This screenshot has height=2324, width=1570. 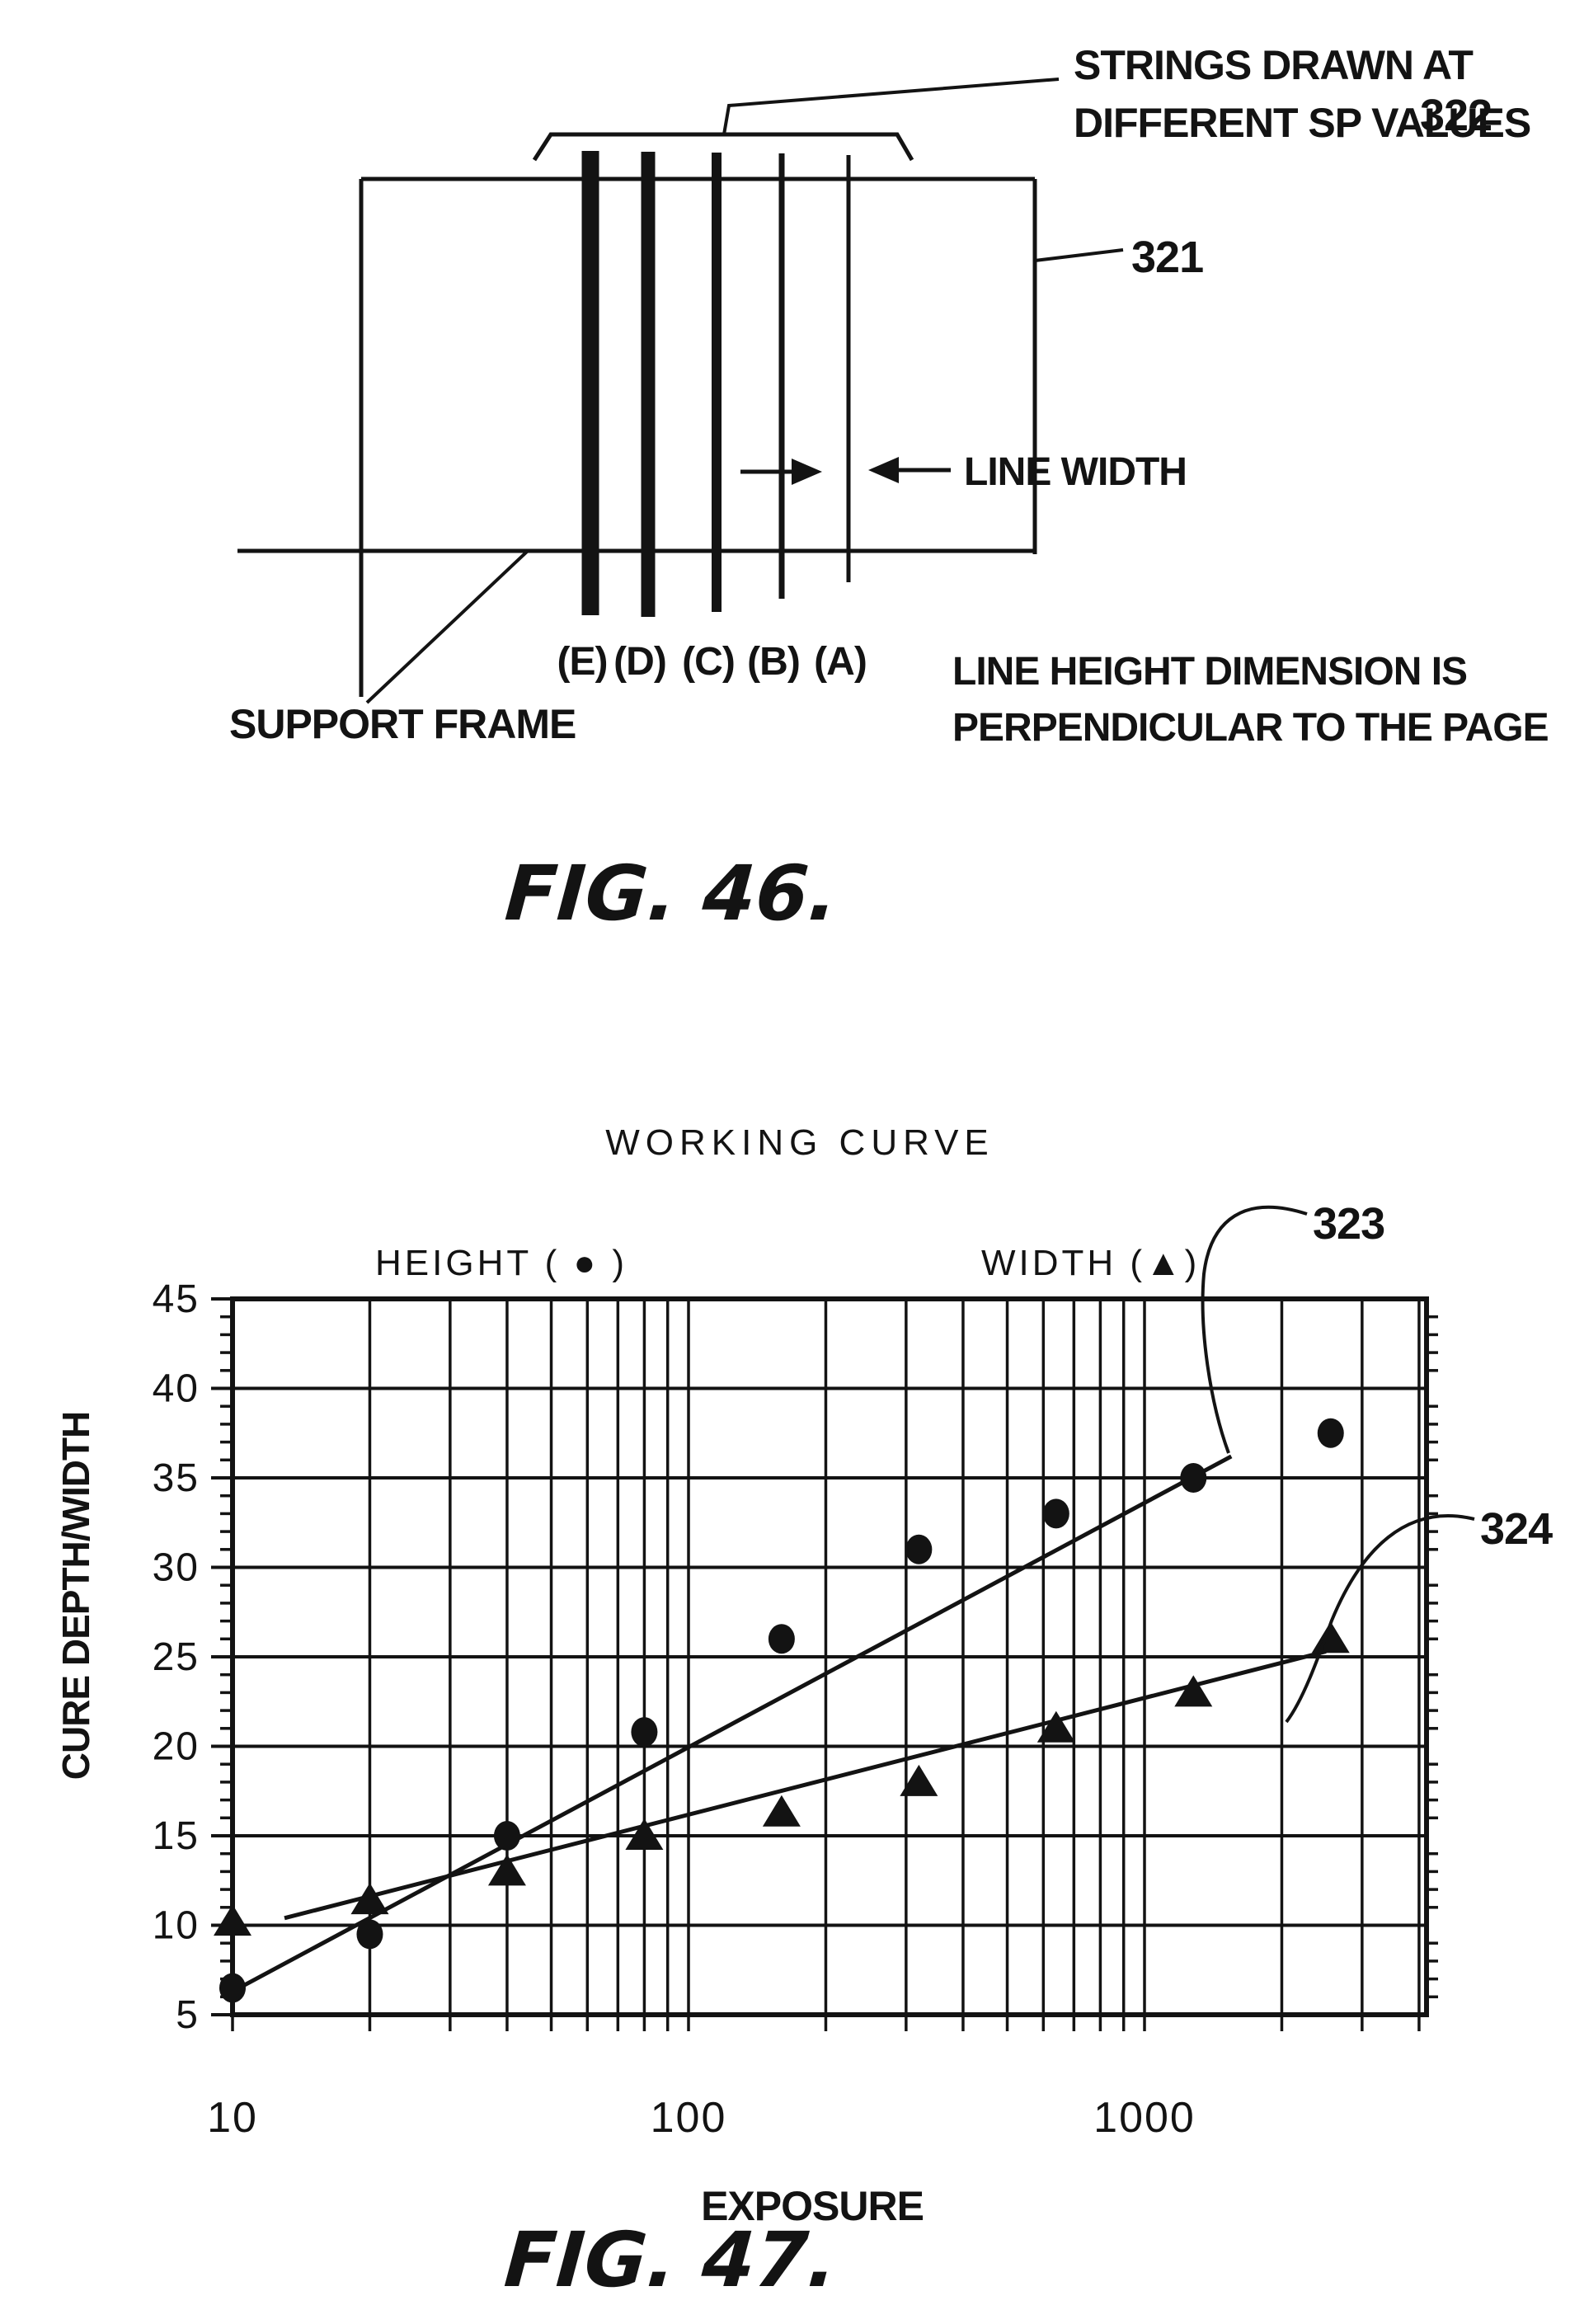 I want to click on string-label: (E), so click(x=582, y=662).